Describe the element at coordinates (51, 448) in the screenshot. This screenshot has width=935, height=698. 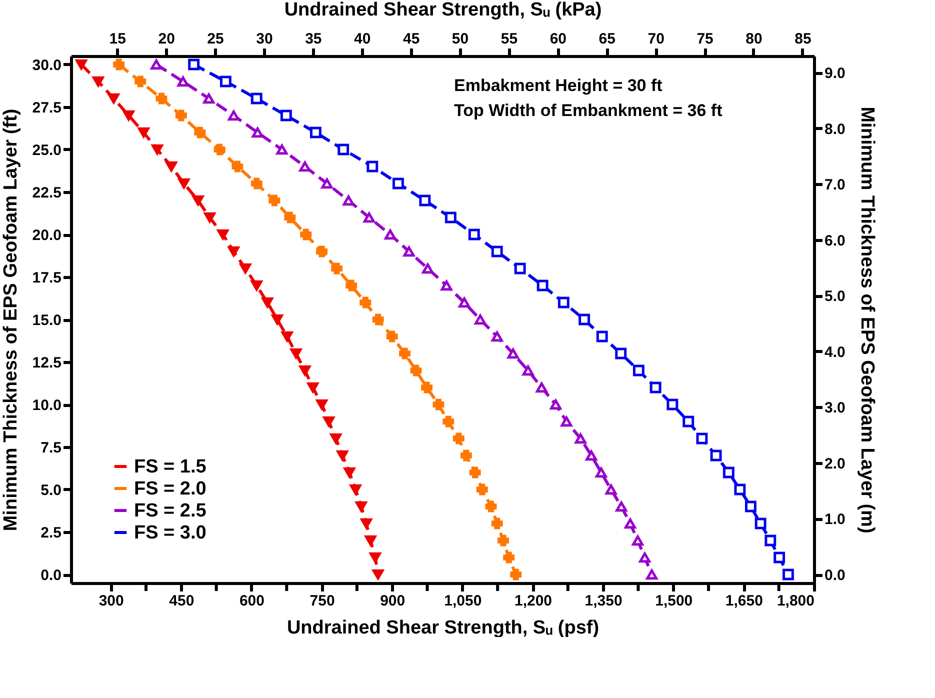
I see `y-tick-label: 7.5` at that location.